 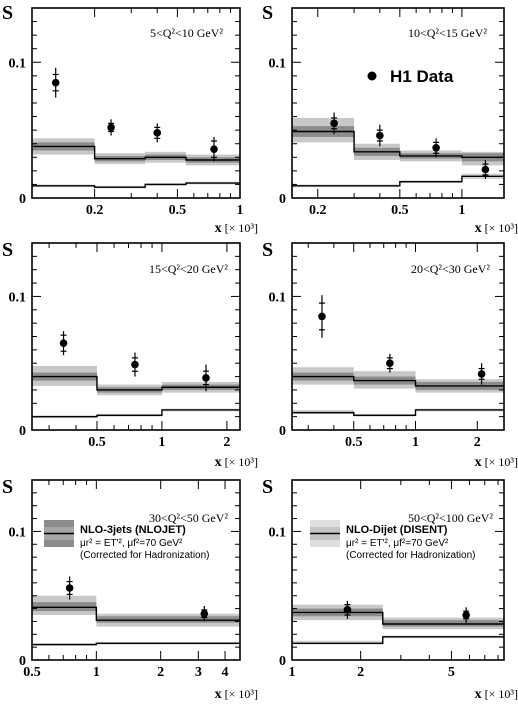 I want to click on panel-title: 20<Q²<30 GeV², so click(x=450, y=269).